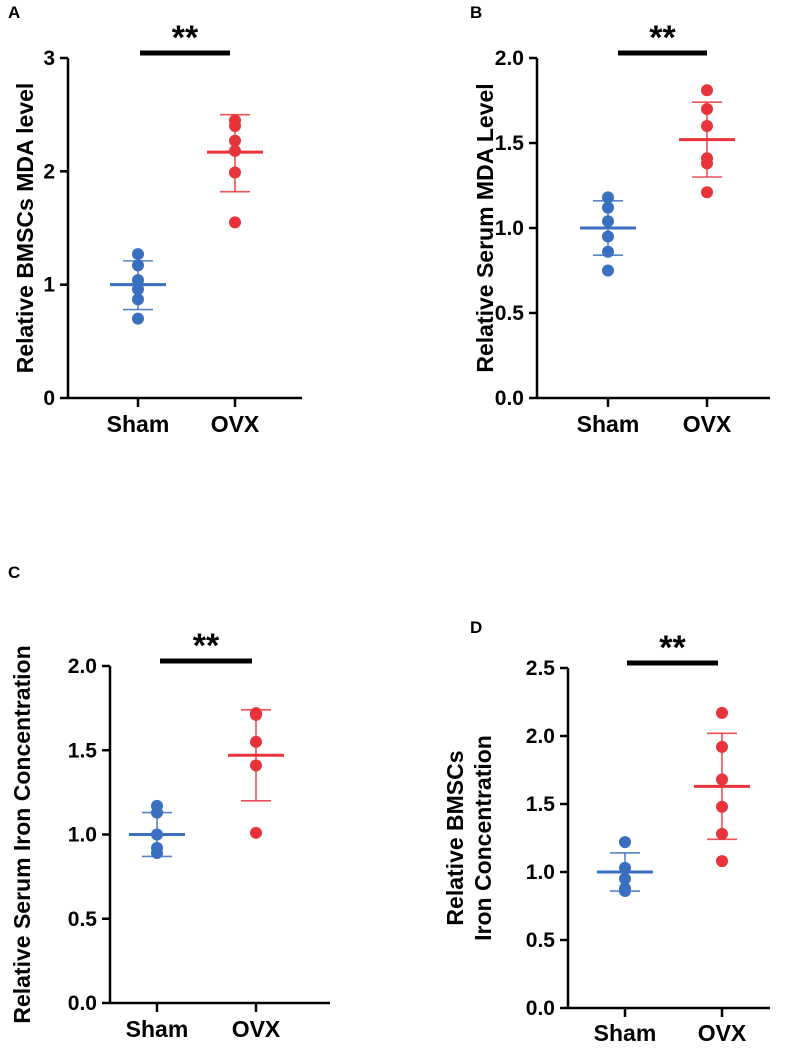 The width and height of the screenshot is (790, 1062). I want to click on y-tick-label: 0, so click(49, 398).